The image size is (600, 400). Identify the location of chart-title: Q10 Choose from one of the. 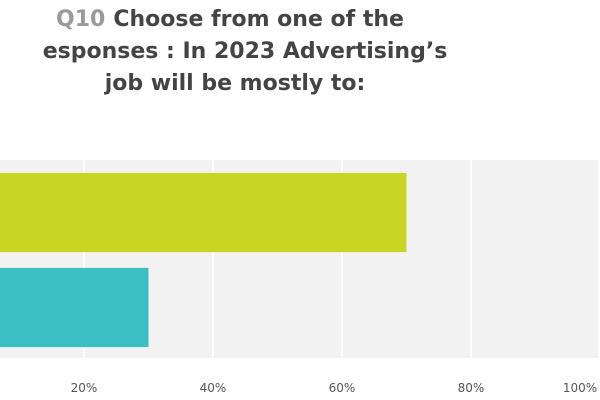
(230, 19).